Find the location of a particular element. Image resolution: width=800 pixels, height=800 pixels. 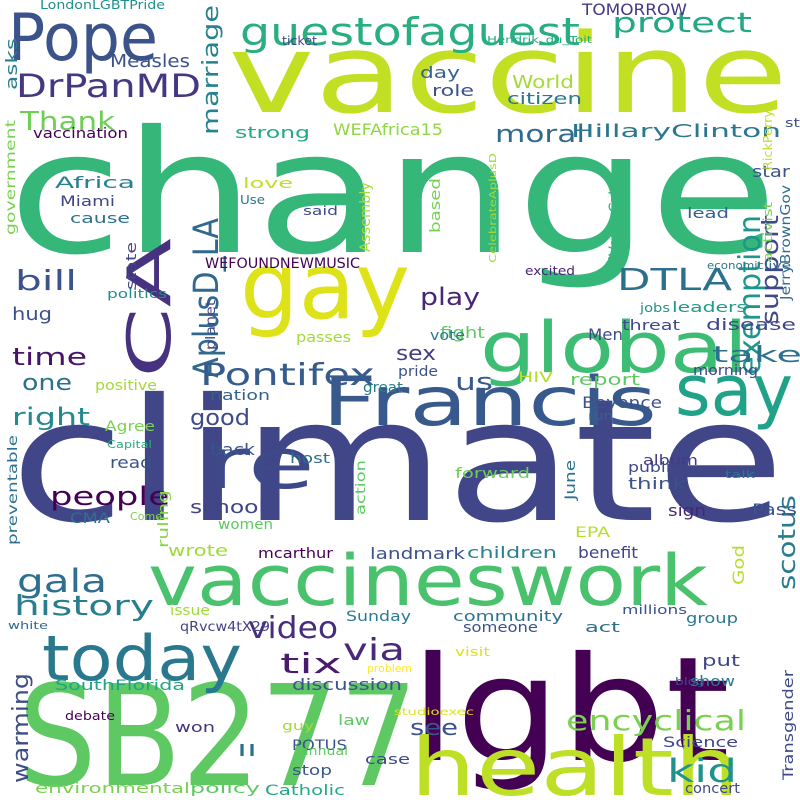

word-sb277: SB277 is located at coordinates (218, 728).